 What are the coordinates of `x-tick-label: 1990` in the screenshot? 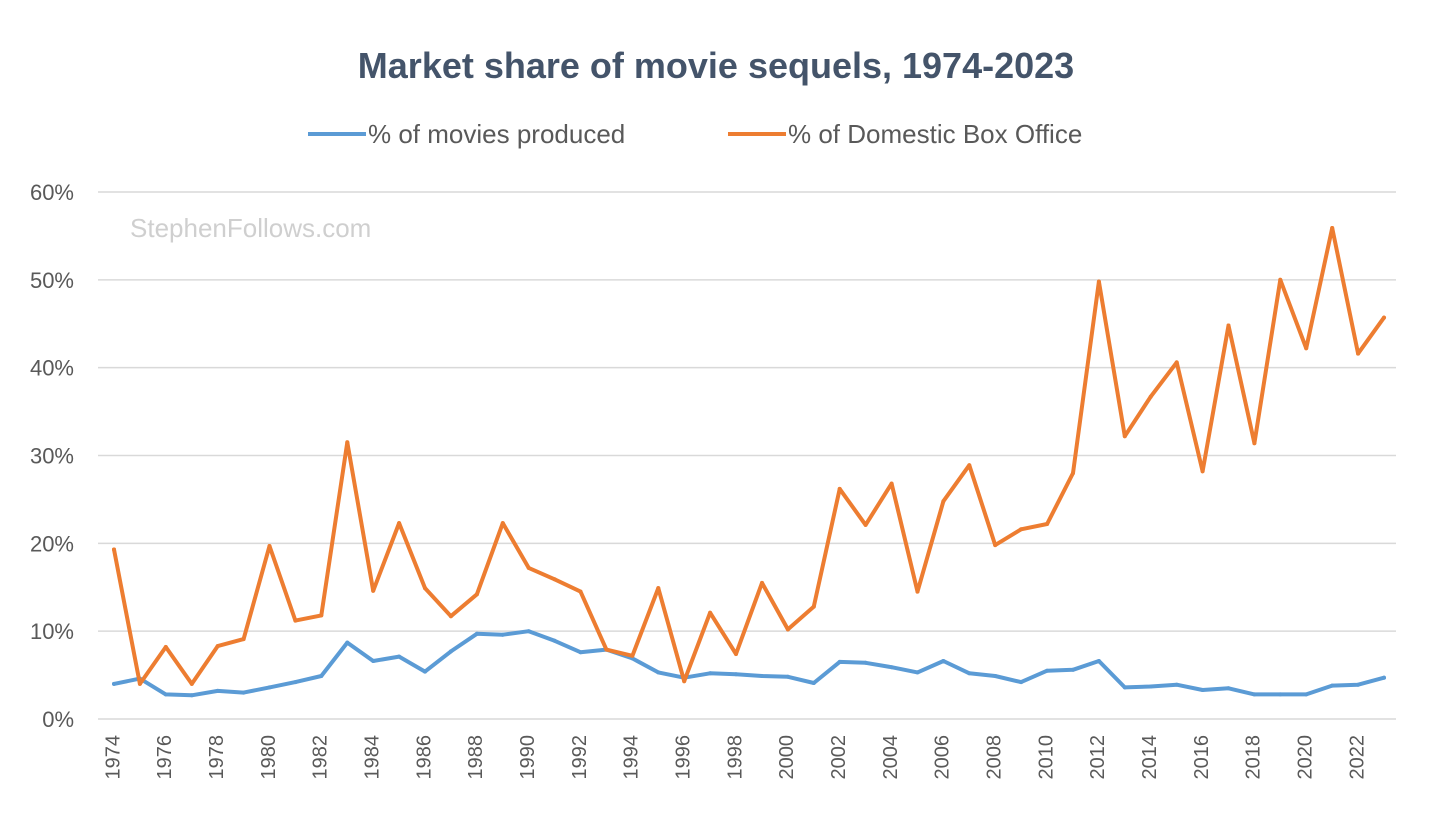 It's located at (528, 757).